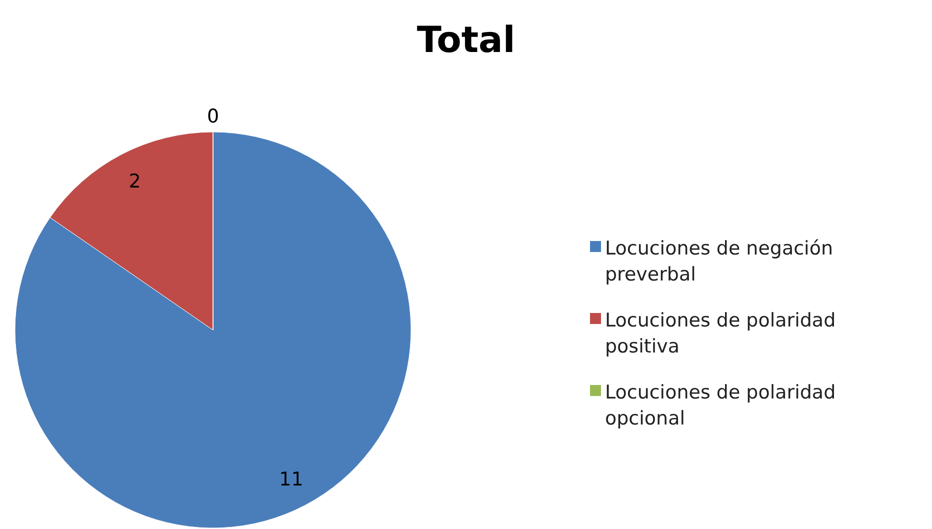  Describe the element at coordinates (213, 117) in the screenshot. I see `text: 0` at that location.